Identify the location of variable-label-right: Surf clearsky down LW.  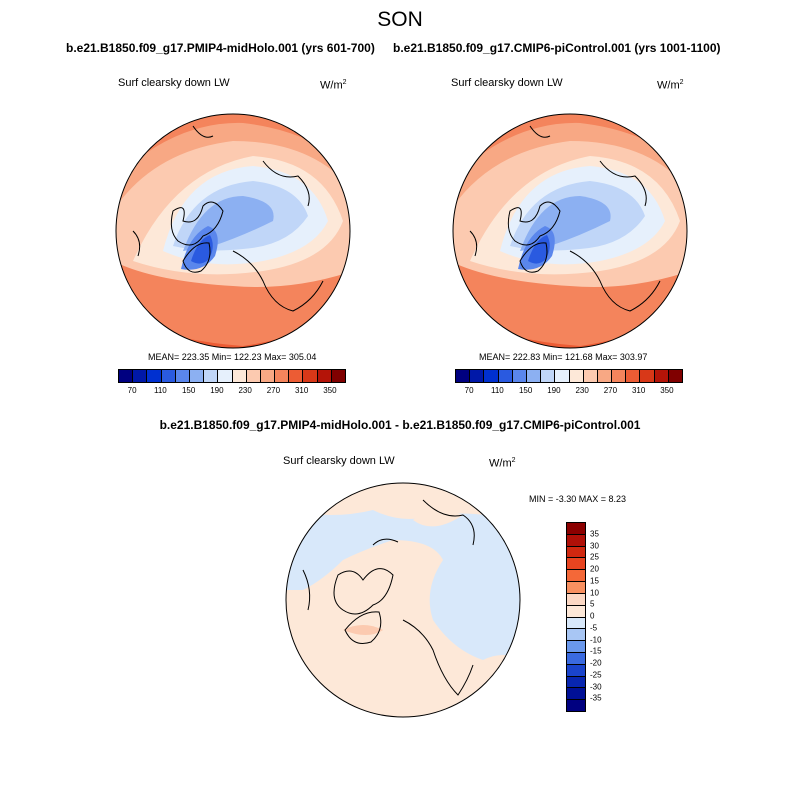
(507, 83).